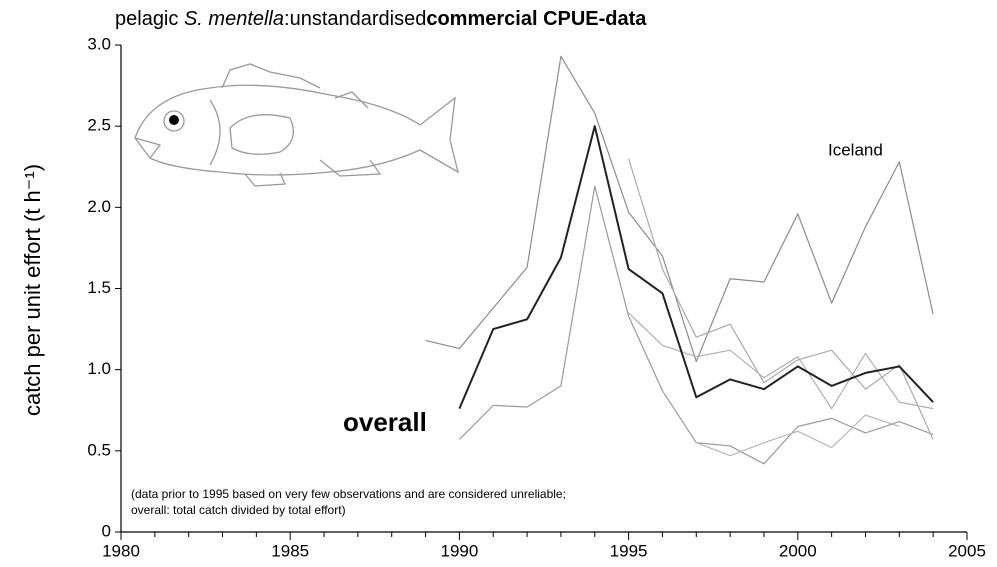 The height and width of the screenshot is (567, 997). What do you see at coordinates (32, 290) in the screenshot?
I see `y-axis-label: catch per unit effort (t h⁻¹)` at bounding box center [32, 290].